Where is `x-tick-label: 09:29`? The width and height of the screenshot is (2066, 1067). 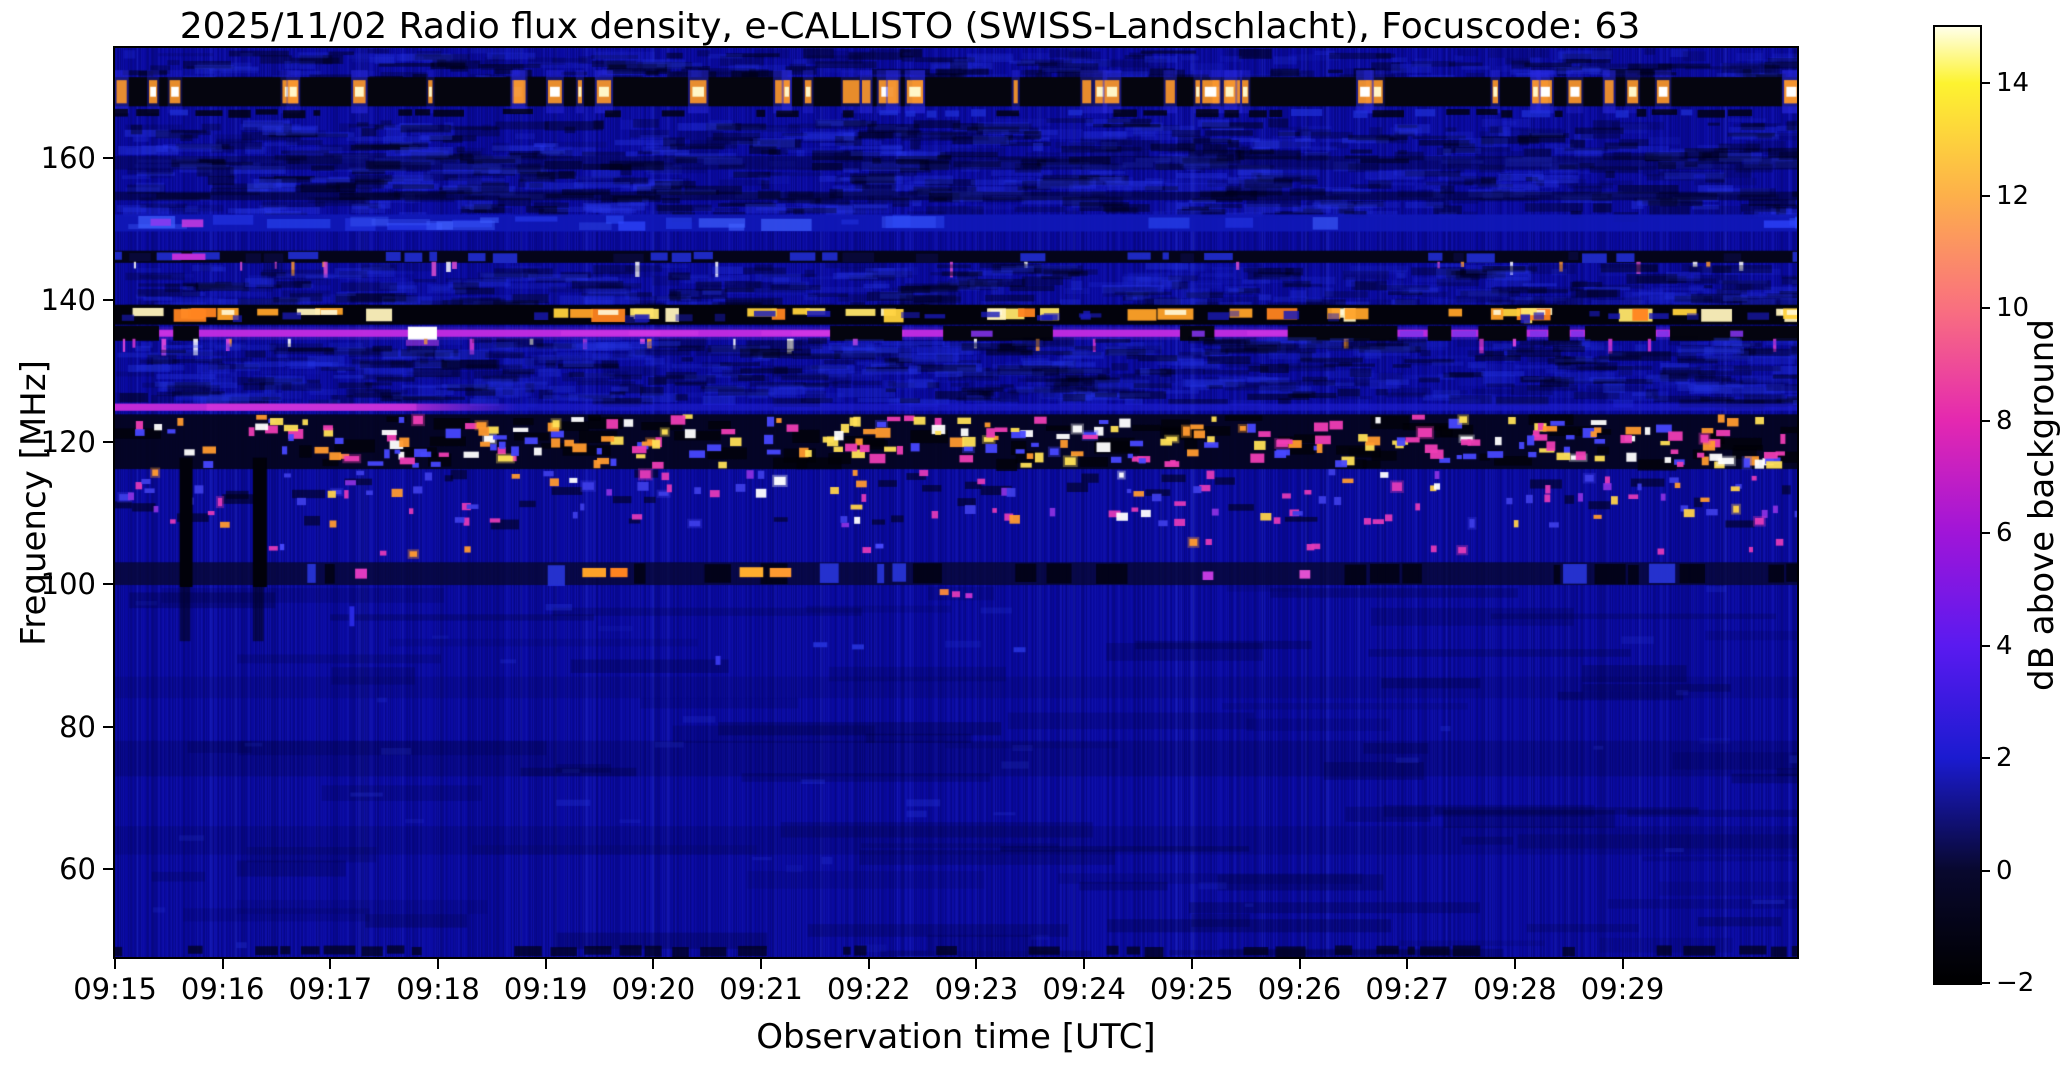 x-tick-label: 09:29 is located at coordinates (1622, 989).